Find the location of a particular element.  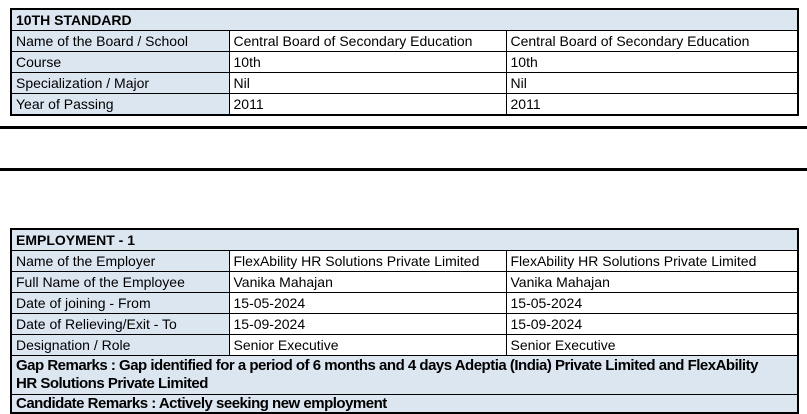

table-row: Specialization / Major Nil Nil is located at coordinates (404, 83).